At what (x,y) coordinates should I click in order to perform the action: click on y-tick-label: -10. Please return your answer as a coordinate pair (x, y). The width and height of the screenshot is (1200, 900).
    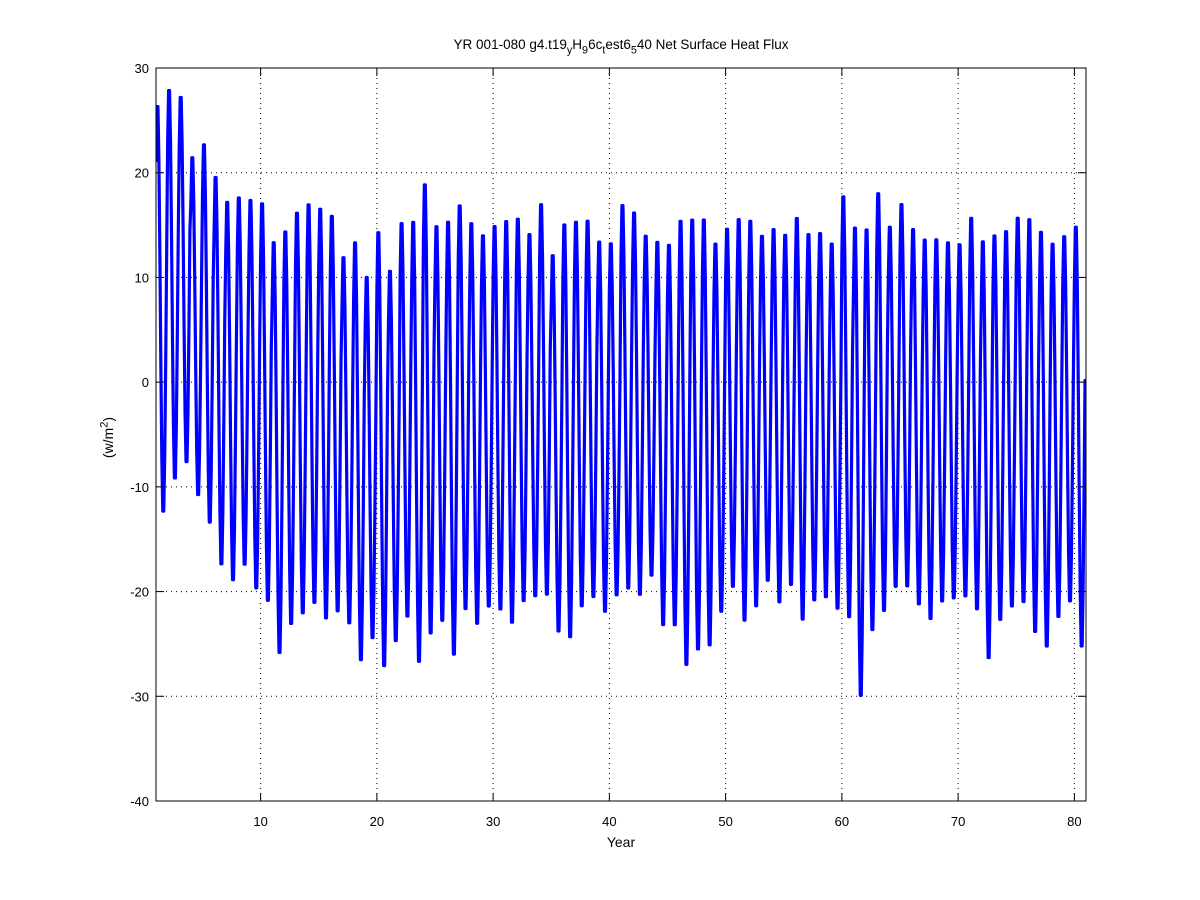
    Looking at the image, I should click on (139, 487).